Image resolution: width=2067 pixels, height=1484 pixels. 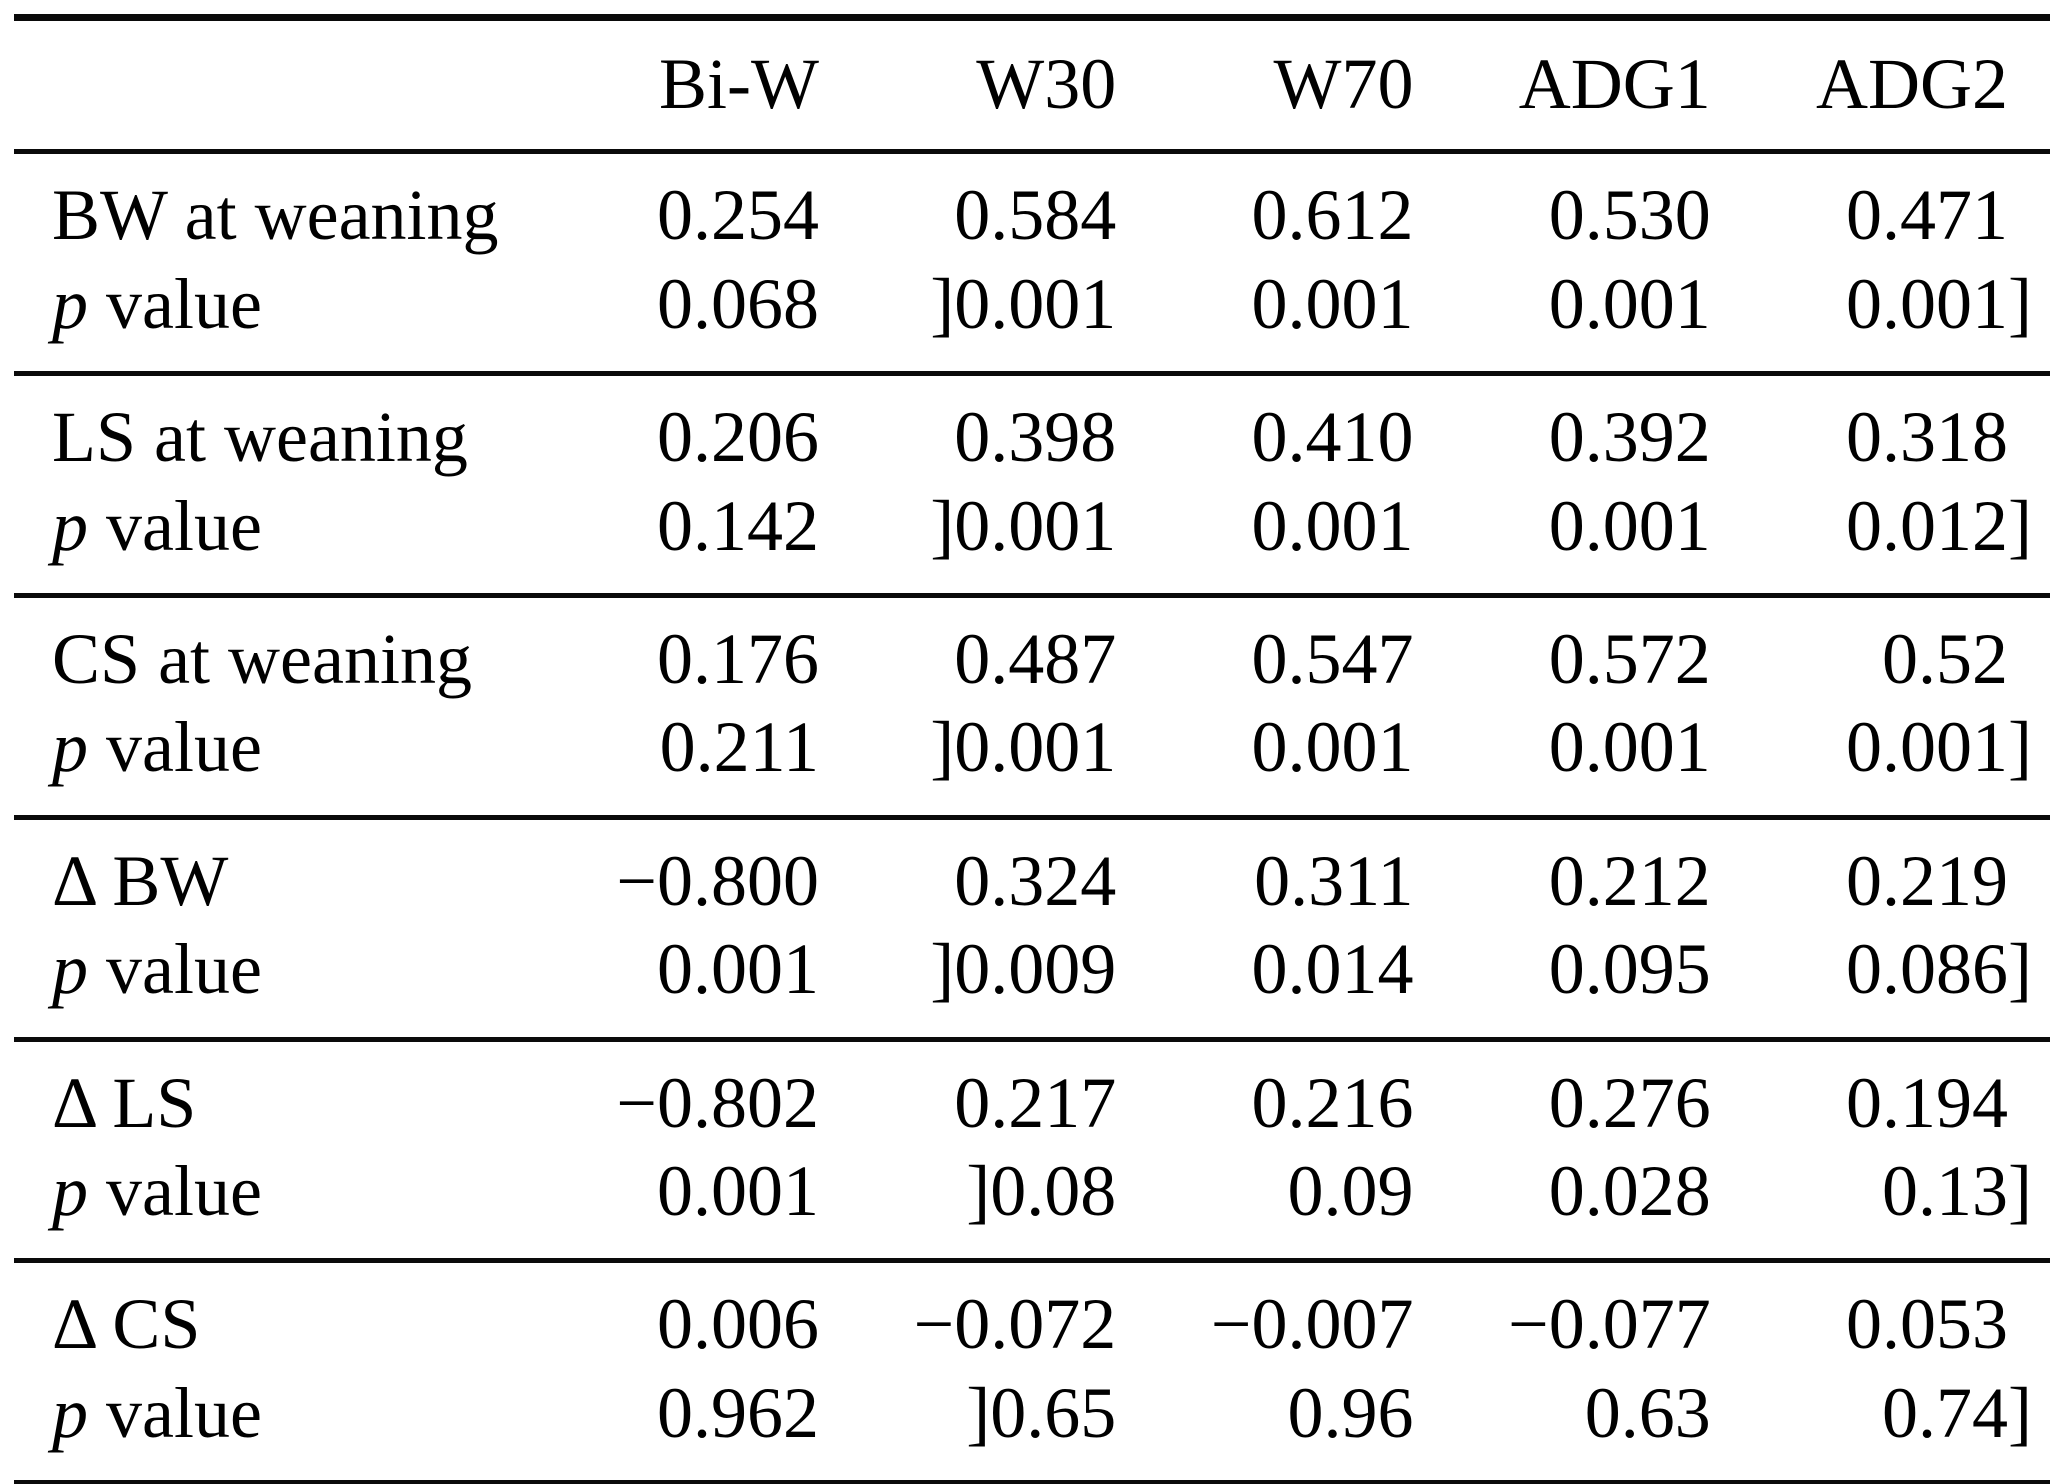 I want to click on table-cell: 0.318, so click(x=1927, y=437).